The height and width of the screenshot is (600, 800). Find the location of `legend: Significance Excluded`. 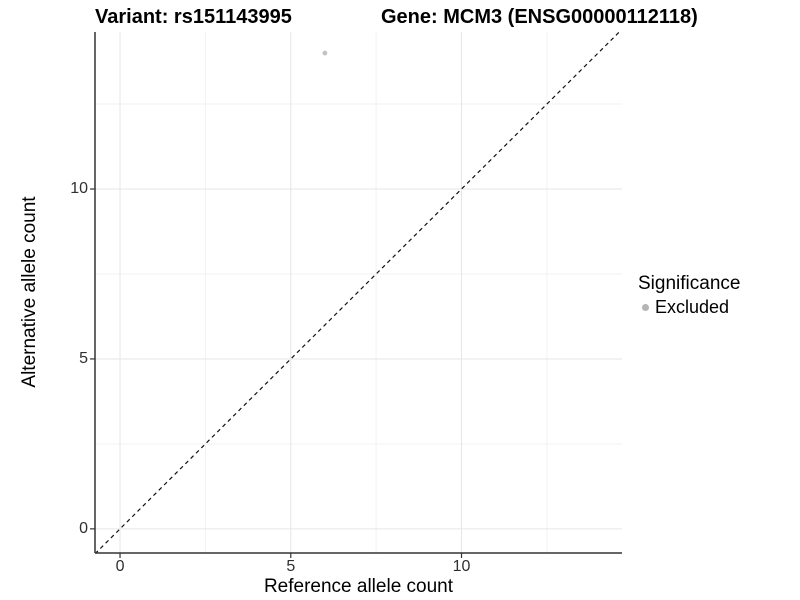

legend: Significance Excluded is located at coordinates (689, 295).